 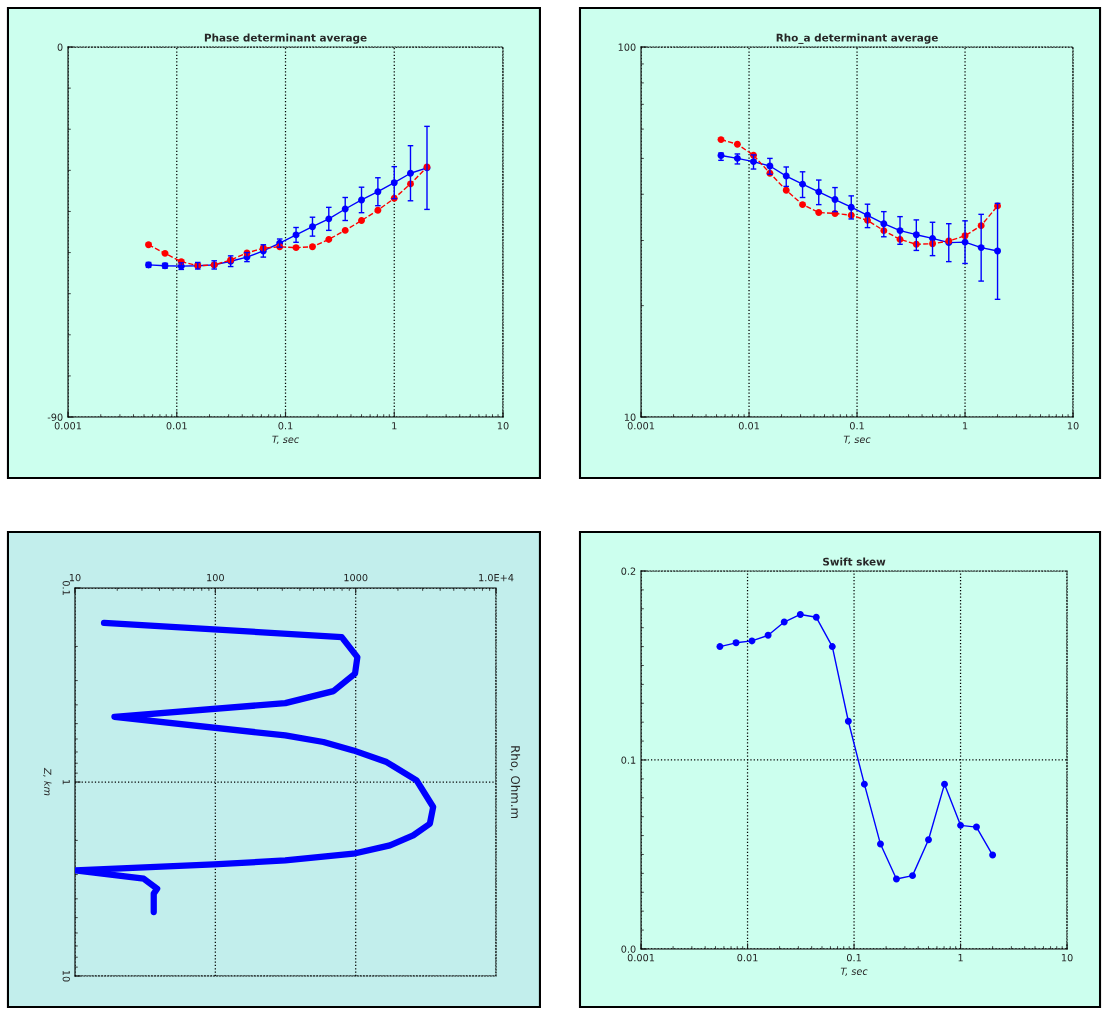 What do you see at coordinates (628, 949) in the screenshot?
I see `y-tick-label: 0.0` at bounding box center [628, 949].